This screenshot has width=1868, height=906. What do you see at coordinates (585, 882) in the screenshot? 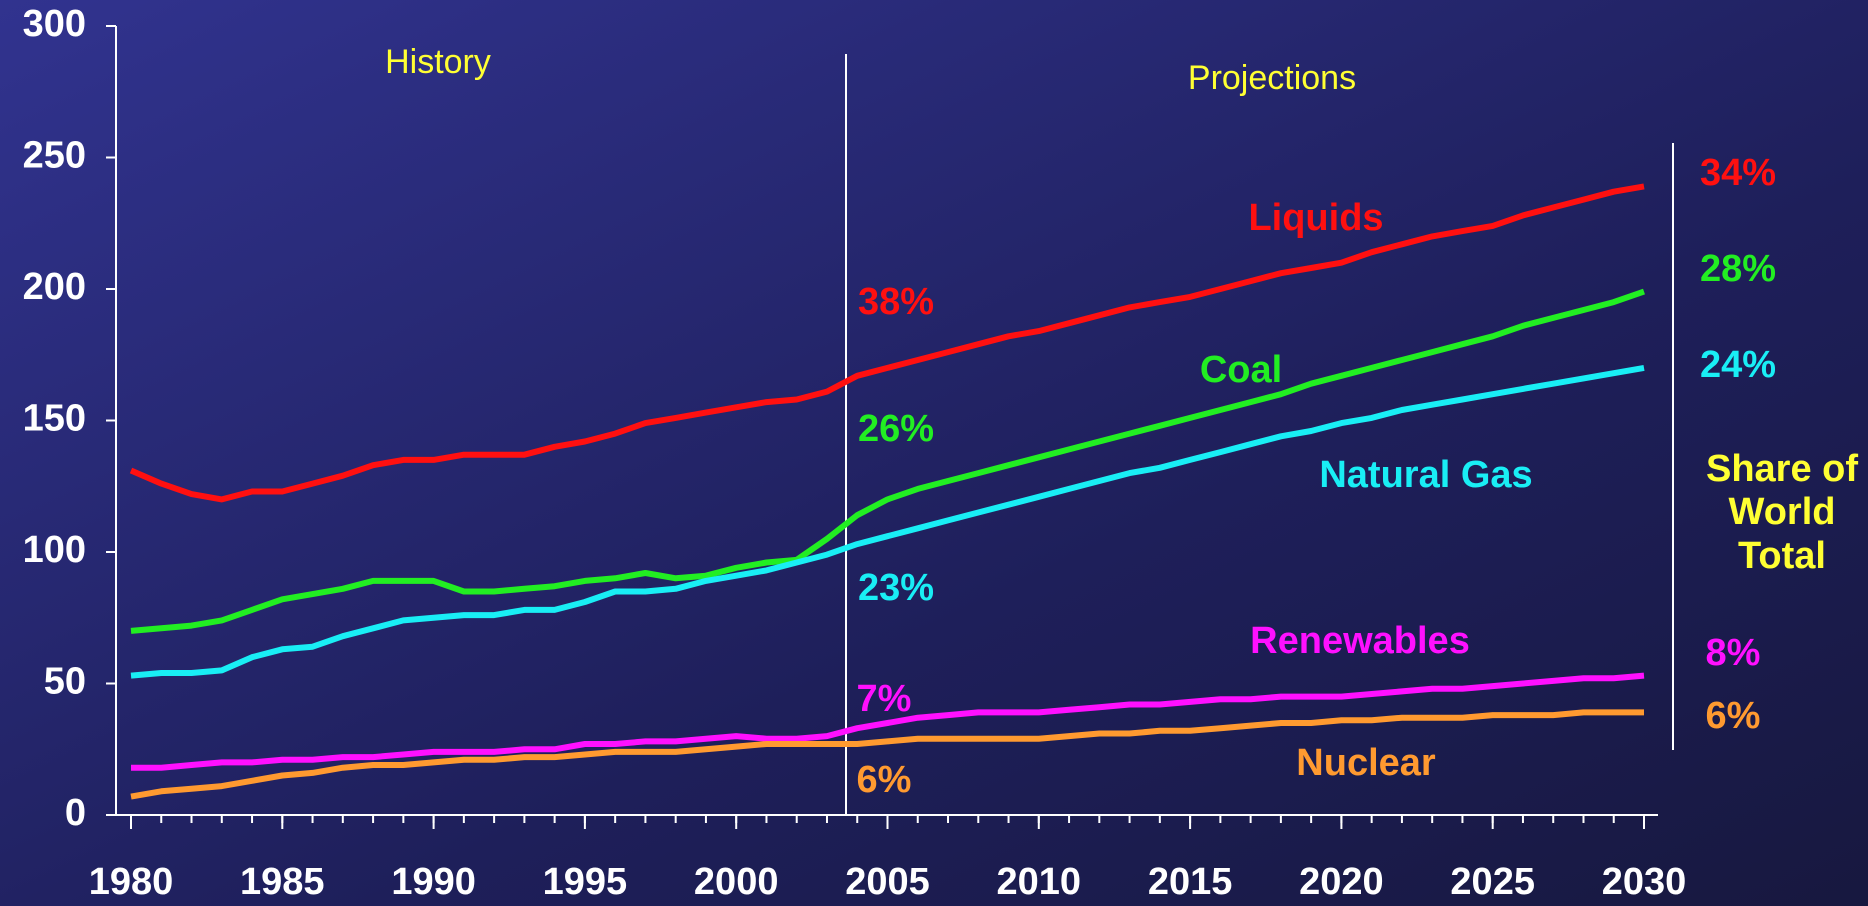
I see `x-tick-label: 1995` at bounding box center [585, 882].